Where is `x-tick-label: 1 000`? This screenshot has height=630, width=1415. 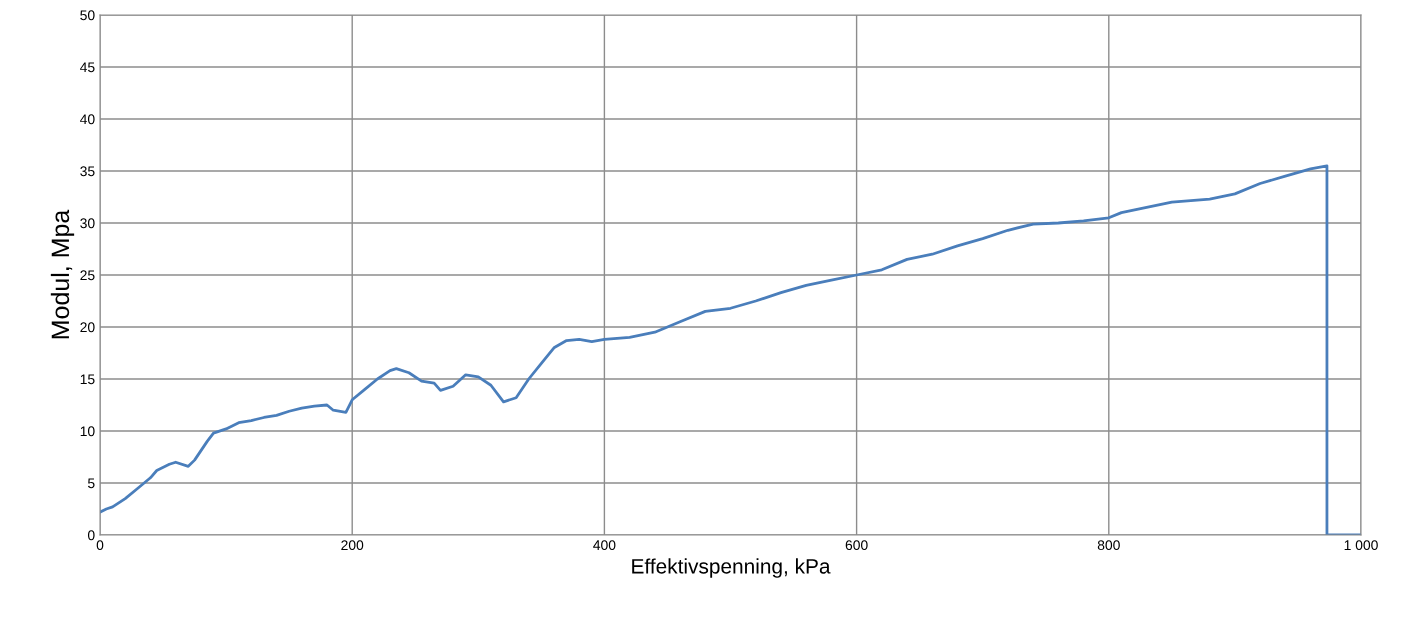 x-tick-label: 1 000 is located at coordinates (1361, 545).